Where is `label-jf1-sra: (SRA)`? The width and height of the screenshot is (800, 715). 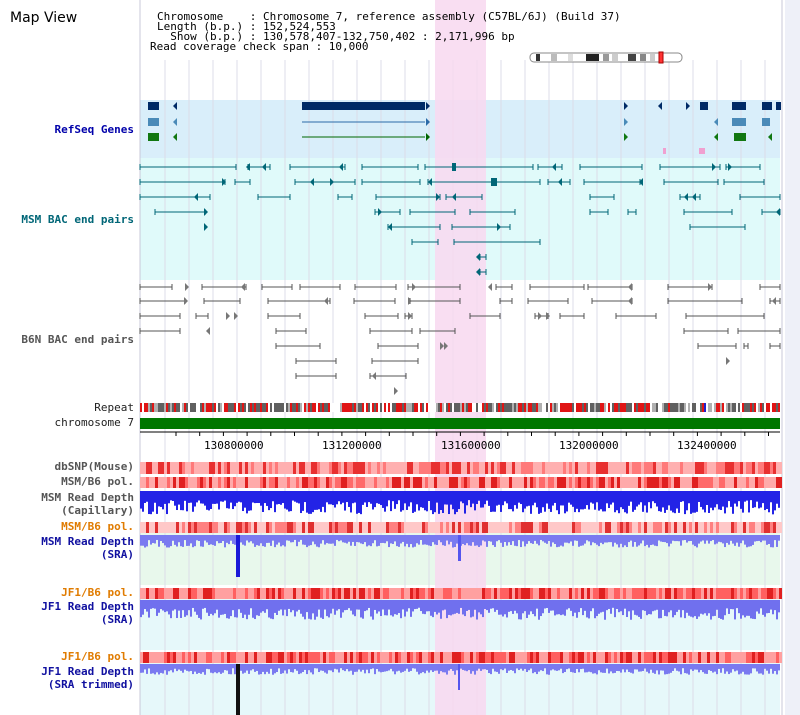 label-jf1-sra: (SRA) is located at coordinates (117, 619).